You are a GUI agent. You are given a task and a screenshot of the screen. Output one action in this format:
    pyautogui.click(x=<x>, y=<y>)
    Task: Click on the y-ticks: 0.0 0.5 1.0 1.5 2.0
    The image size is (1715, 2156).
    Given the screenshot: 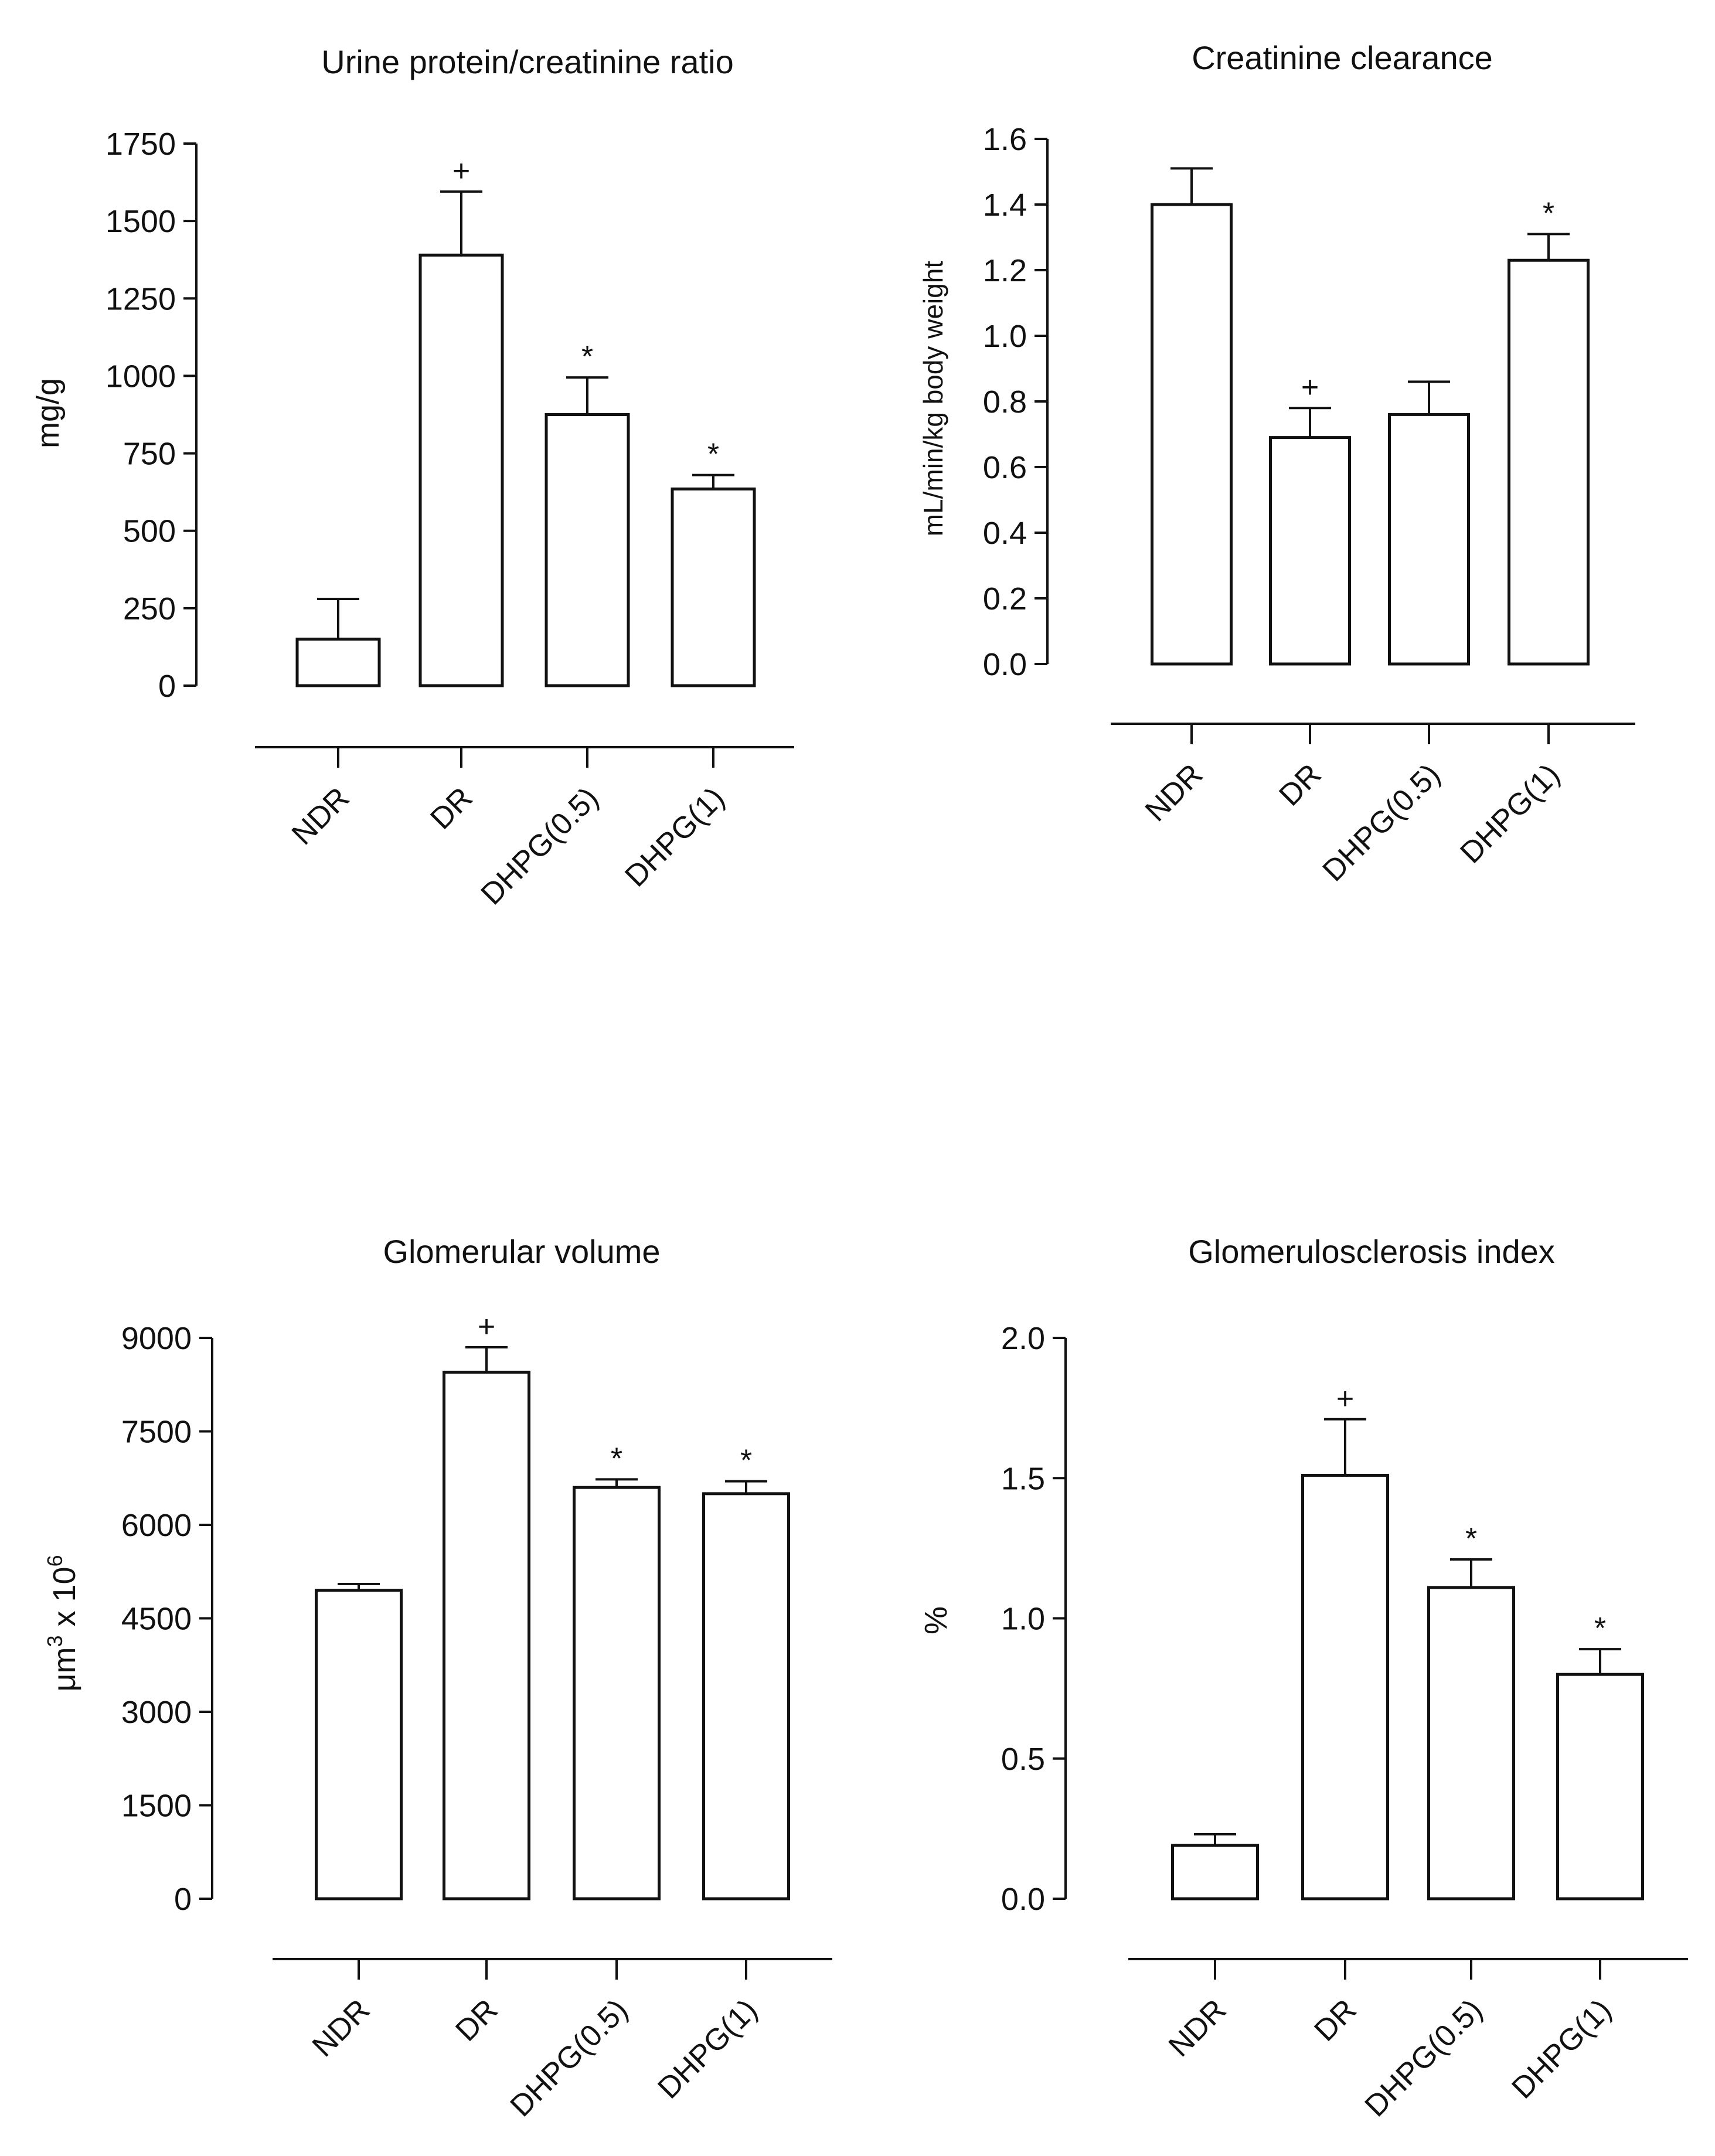 What is the action you would take?
    pyautogui.click(x=1034, y=1619)
    